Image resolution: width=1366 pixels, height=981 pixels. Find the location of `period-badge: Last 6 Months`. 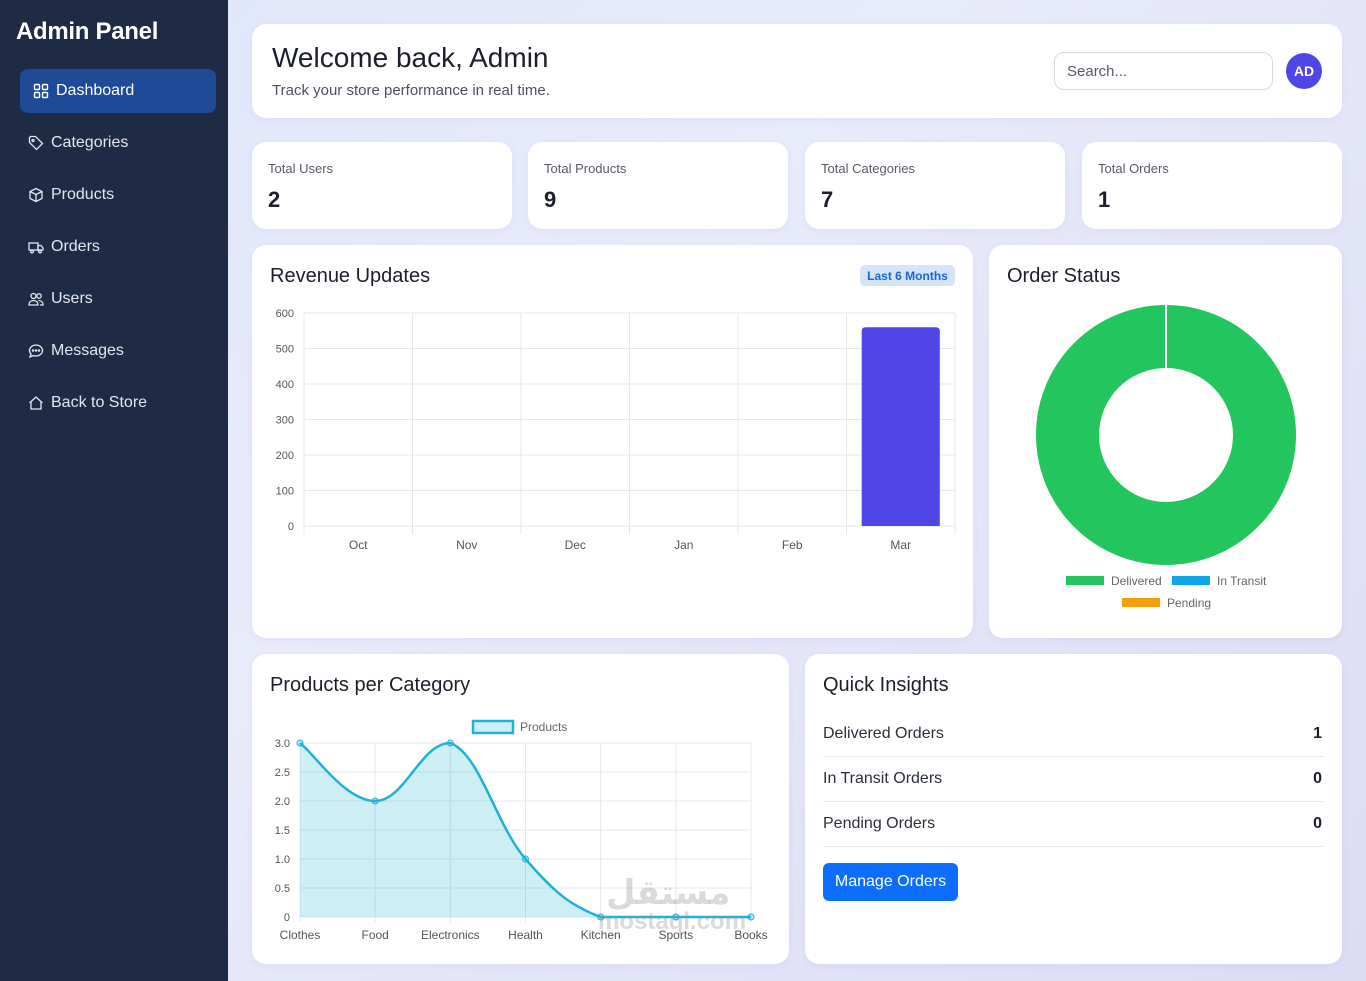

period-badge: Last 6 Months is located at coordinates (907, 275).